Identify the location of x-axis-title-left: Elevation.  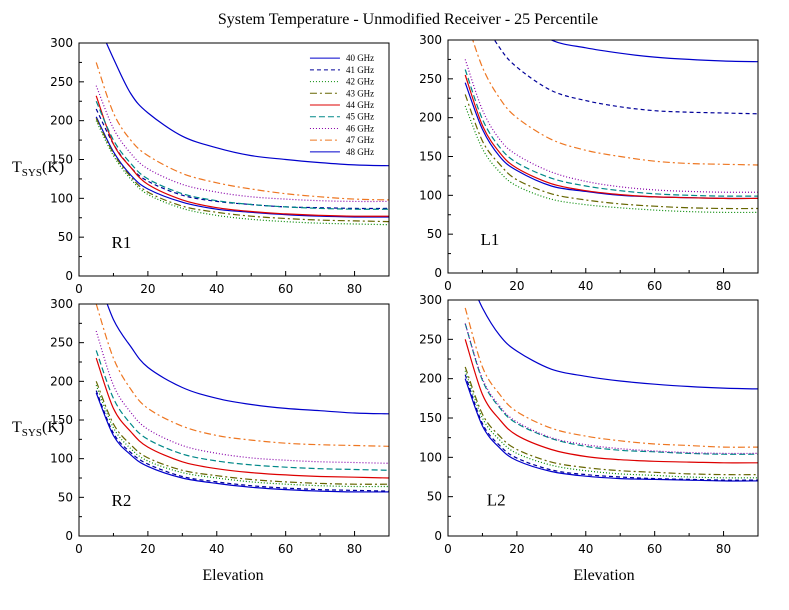
(232, 575).